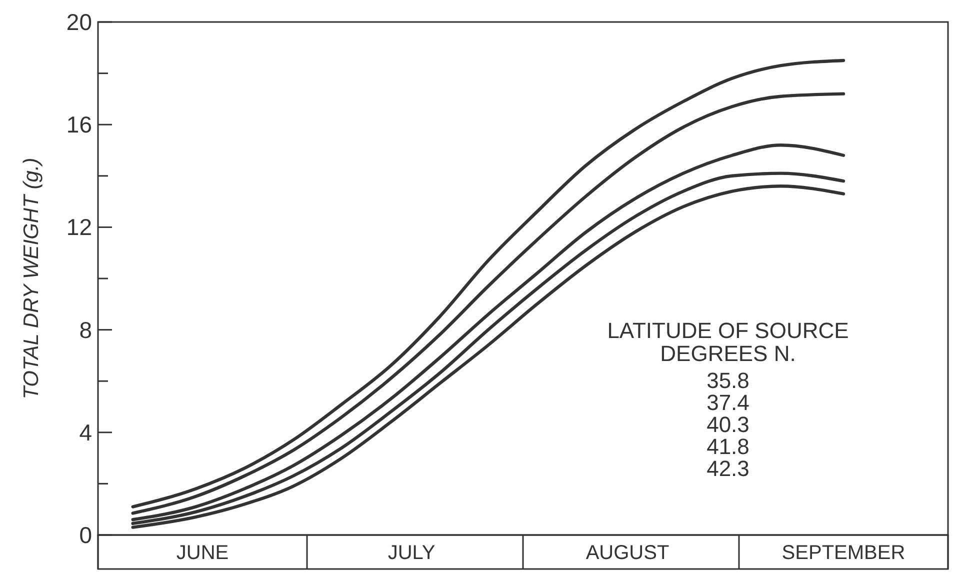 The image size is (960, 575). I want to click on y-axis-title: TOTAL DRY WEIGHT (g.), so click(31, 279).